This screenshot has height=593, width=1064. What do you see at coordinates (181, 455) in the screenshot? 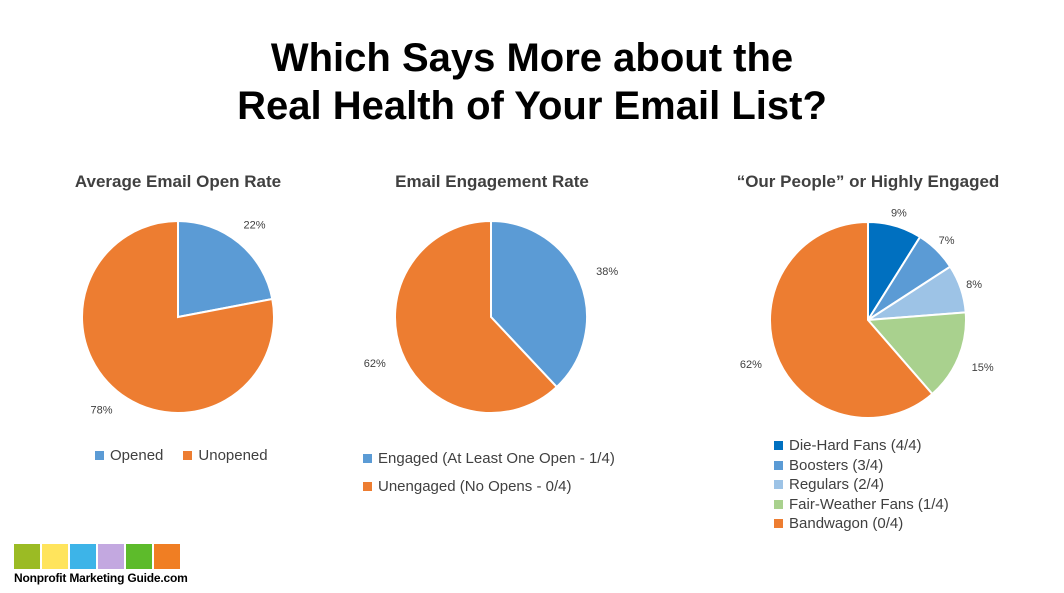
I see `legend-open-rate: Opened Unopened` at bounding box center [181, 455].